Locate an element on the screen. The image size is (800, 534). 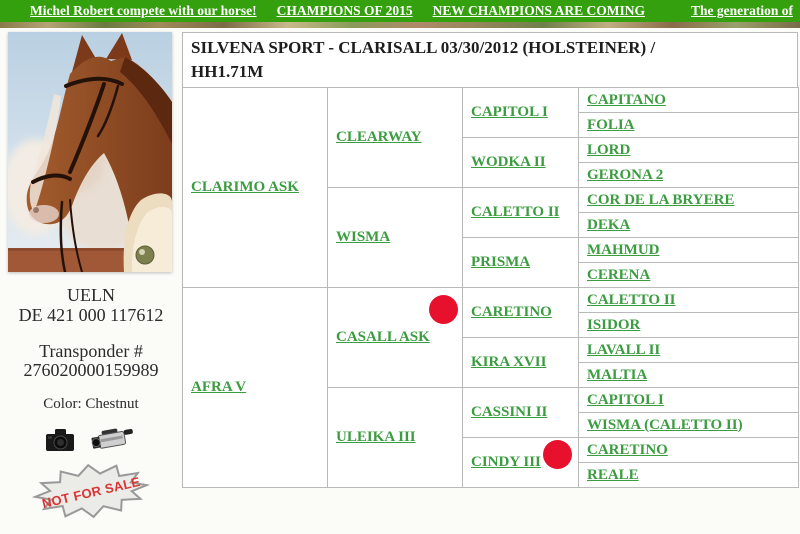
pedigree-link: COR DE LA BRYERE is located at coordinates (661, 199).